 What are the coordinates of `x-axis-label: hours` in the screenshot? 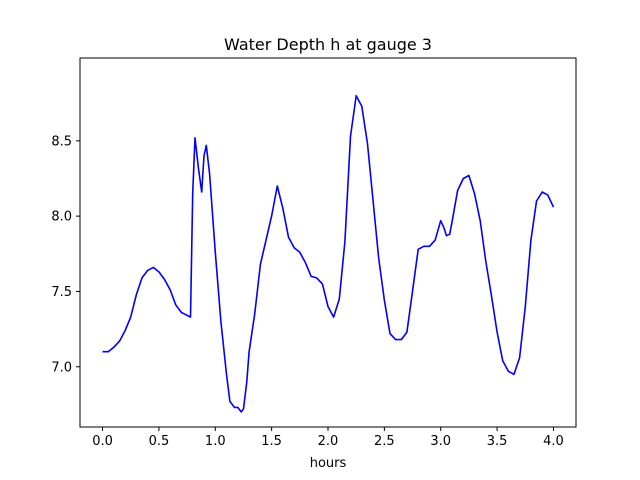 It's located at (328, 463).